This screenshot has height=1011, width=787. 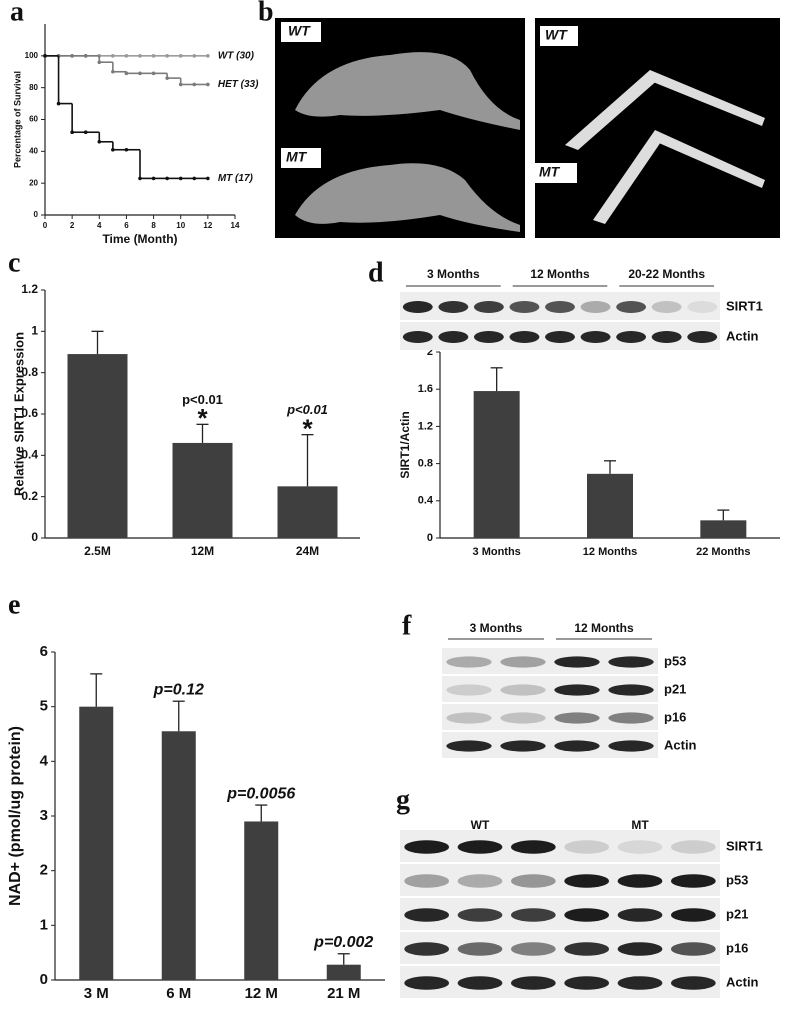 What do you see at coordinates (307, 551) in the screenshot?
I see `x-tick-label: 24M` at bounding box center [307, 551].